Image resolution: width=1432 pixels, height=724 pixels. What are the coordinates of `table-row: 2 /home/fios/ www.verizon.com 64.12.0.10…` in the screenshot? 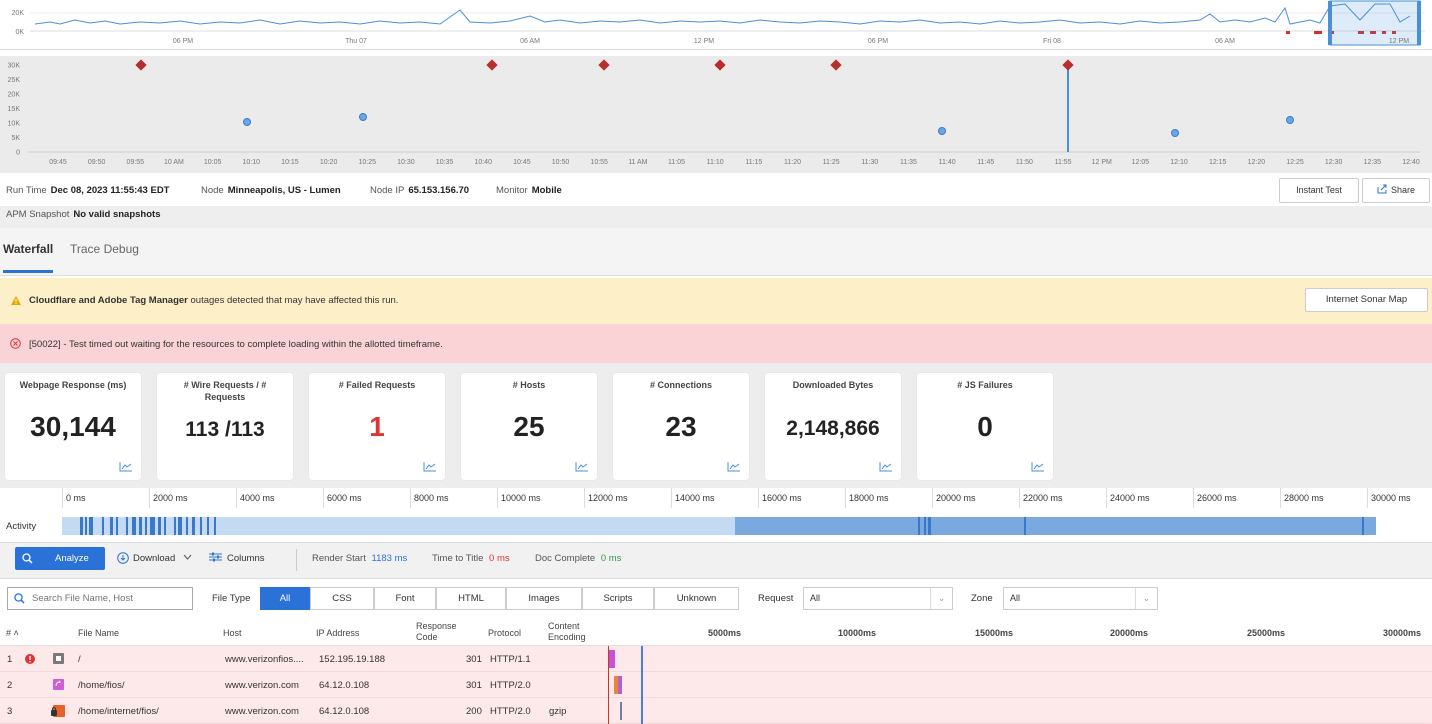 It's located at (716, 685).